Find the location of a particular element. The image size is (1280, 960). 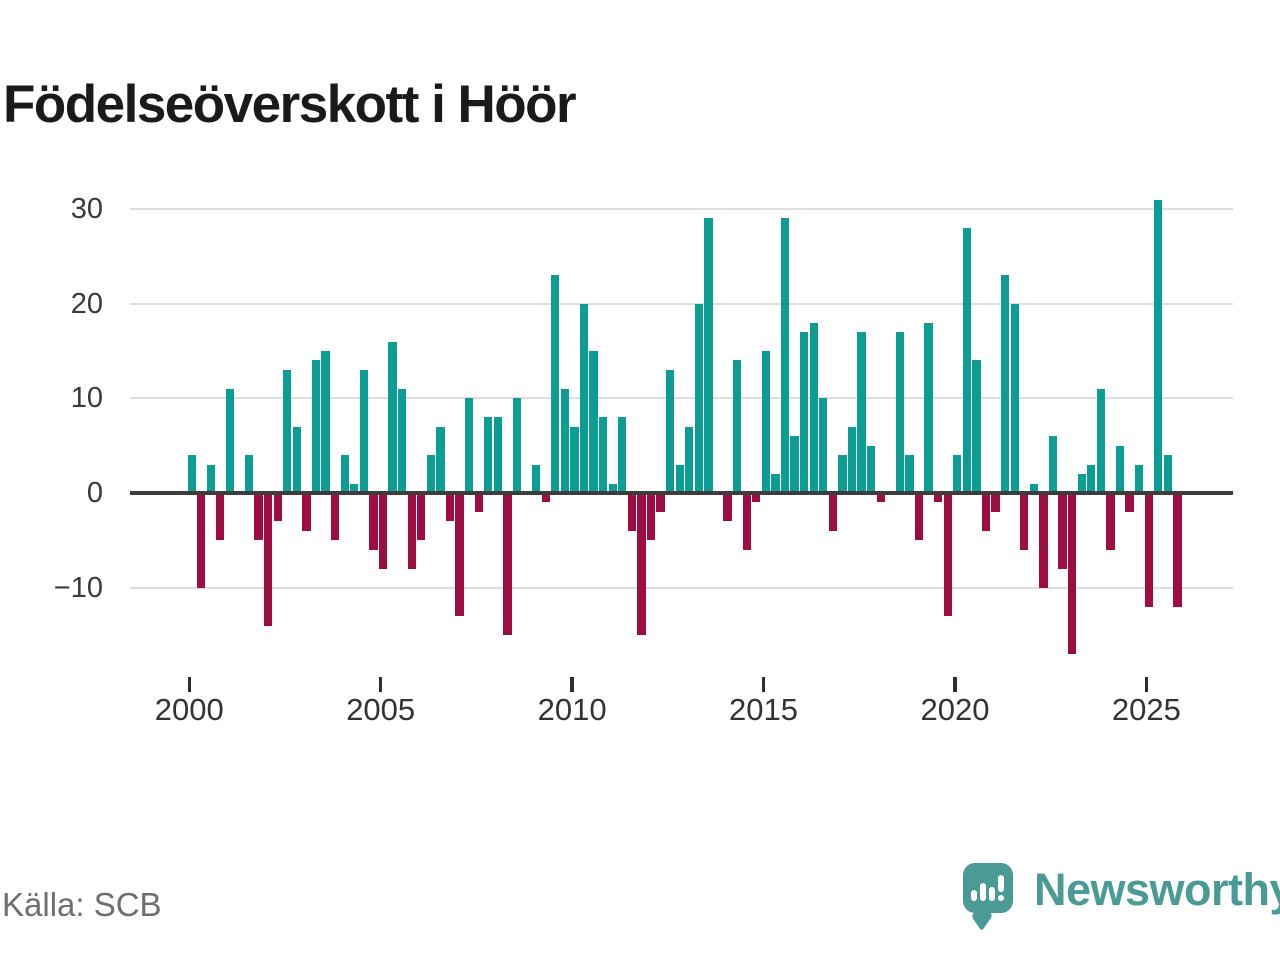

mini-exclamation-dot is located at coordinates (1001, 898).